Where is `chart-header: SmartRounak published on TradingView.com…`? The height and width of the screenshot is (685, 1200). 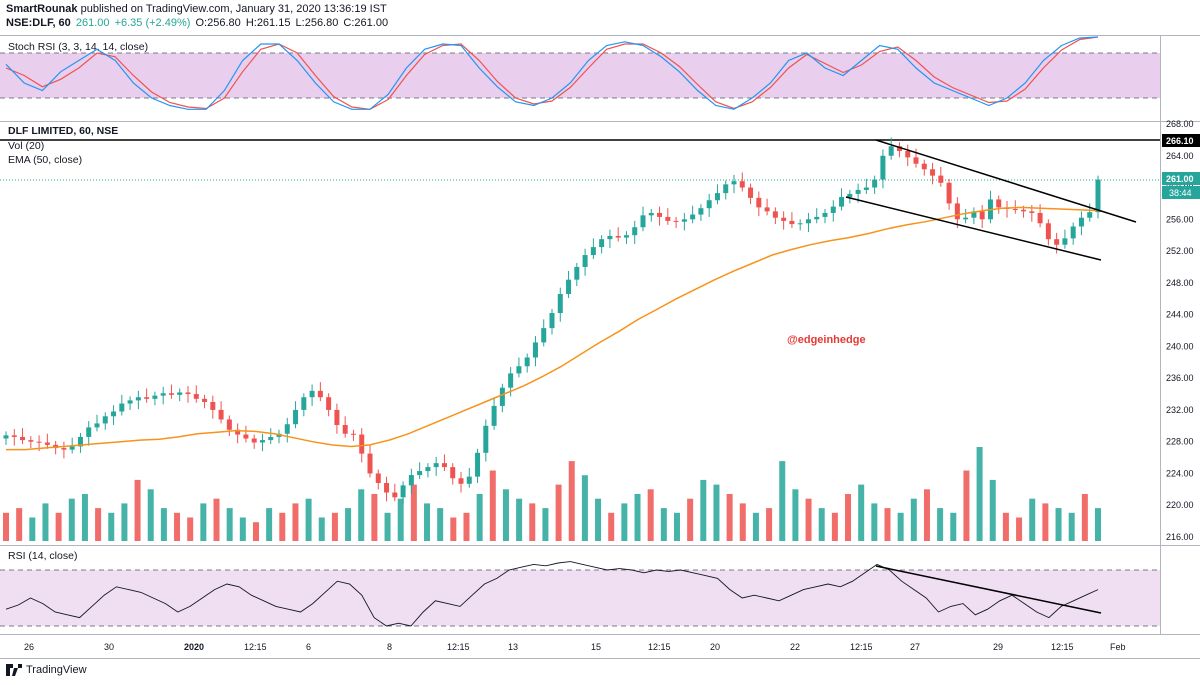 chart-header: SmartRounak published on TradingView.com… is located at coordinates (198, 16).